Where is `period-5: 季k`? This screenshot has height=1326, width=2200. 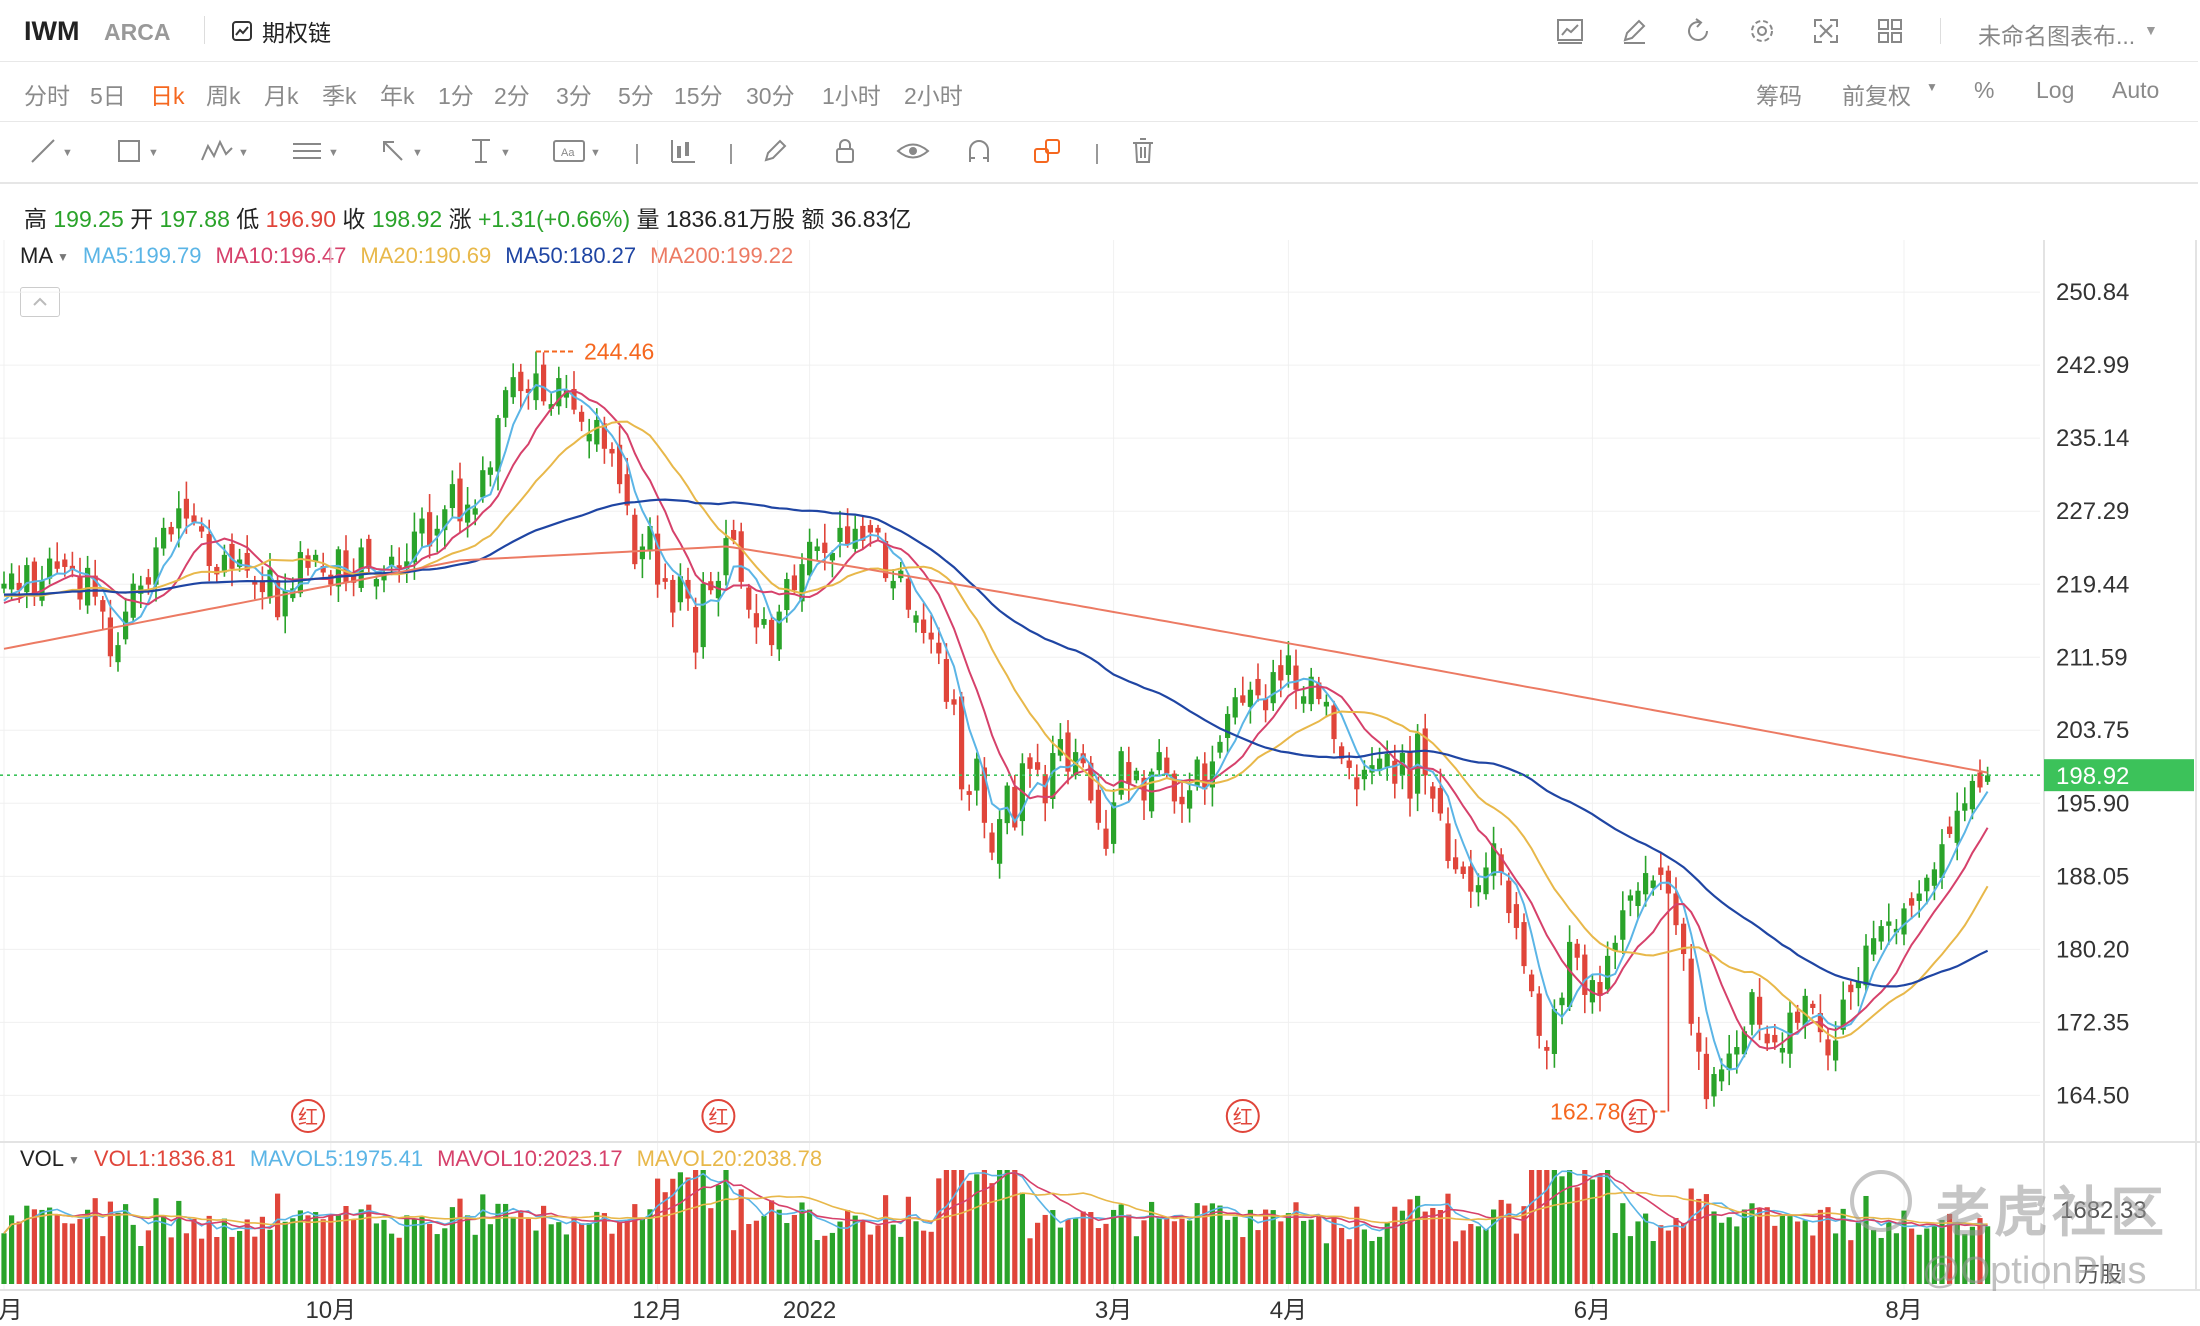
period-5: 季k is located at coordinates (339, 96).